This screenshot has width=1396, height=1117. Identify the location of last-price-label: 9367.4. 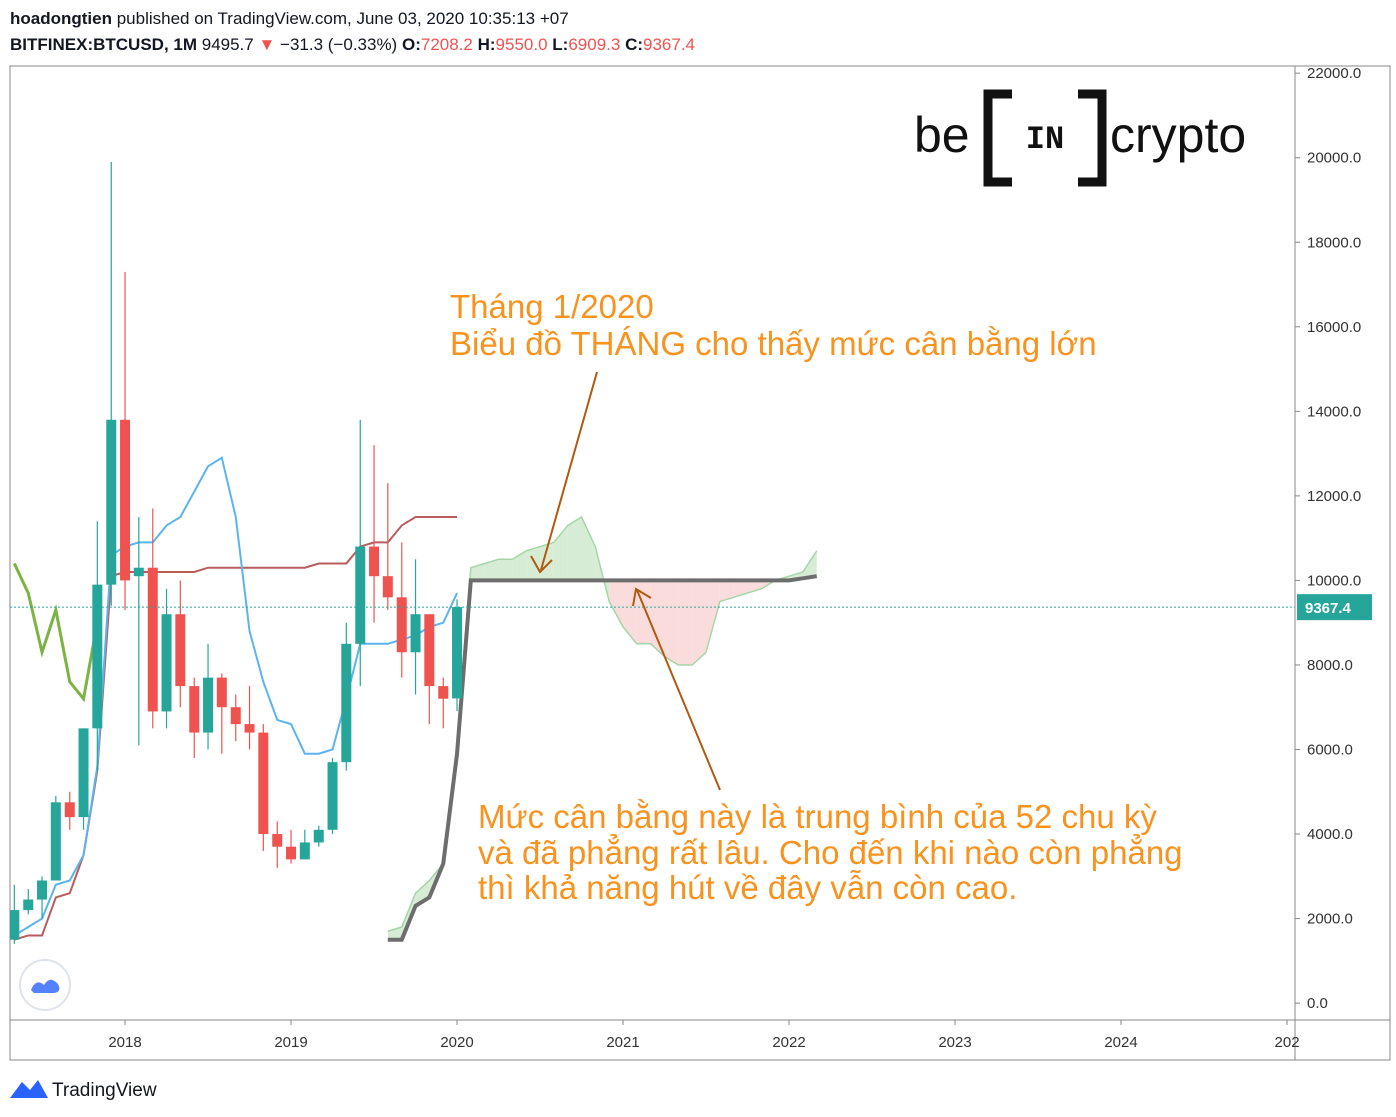
(1328, 608).